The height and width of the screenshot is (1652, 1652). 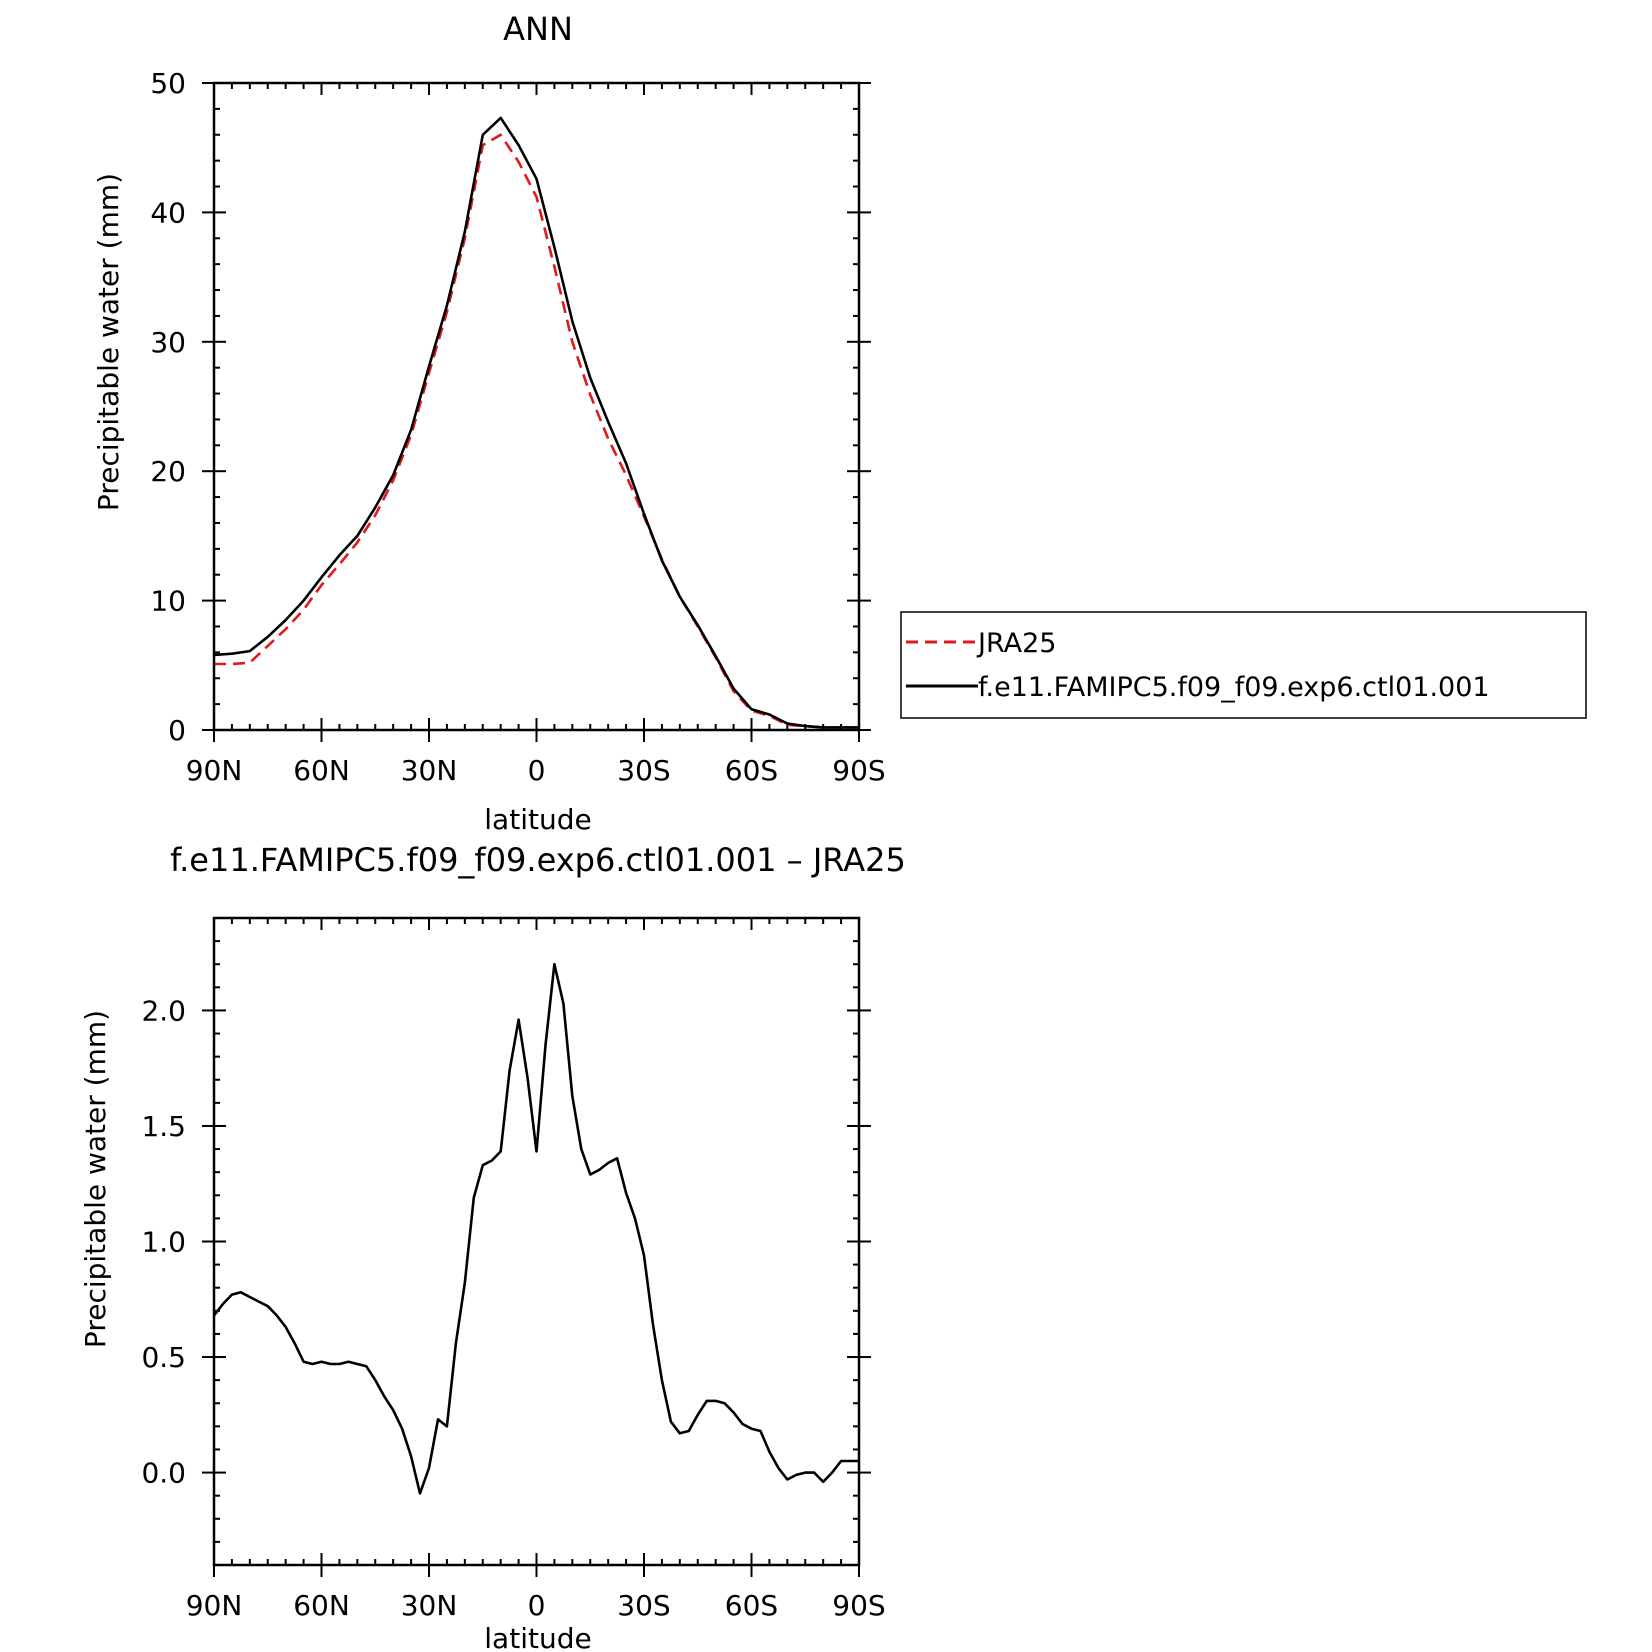 I want to click on lower-y-tick-label: 1.5, so click(x=163, y=1126).